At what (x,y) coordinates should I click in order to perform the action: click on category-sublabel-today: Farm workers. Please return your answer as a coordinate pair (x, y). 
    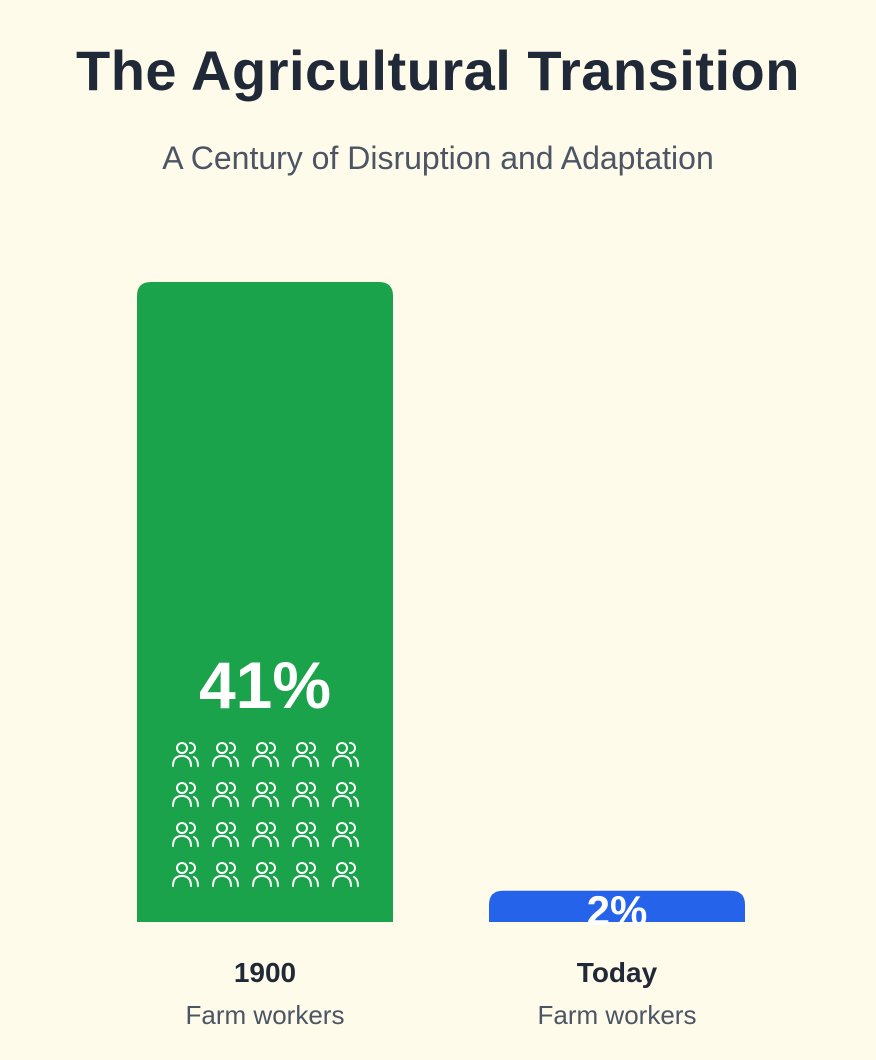
    Looking at the image, I should click on (617, 1015).